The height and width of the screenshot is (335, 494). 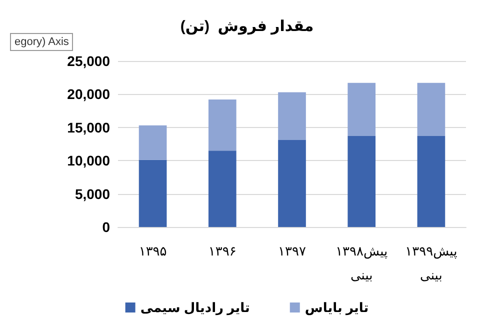 I want to click on legend-label: تایر بایاس, so click(x=336, y=308).